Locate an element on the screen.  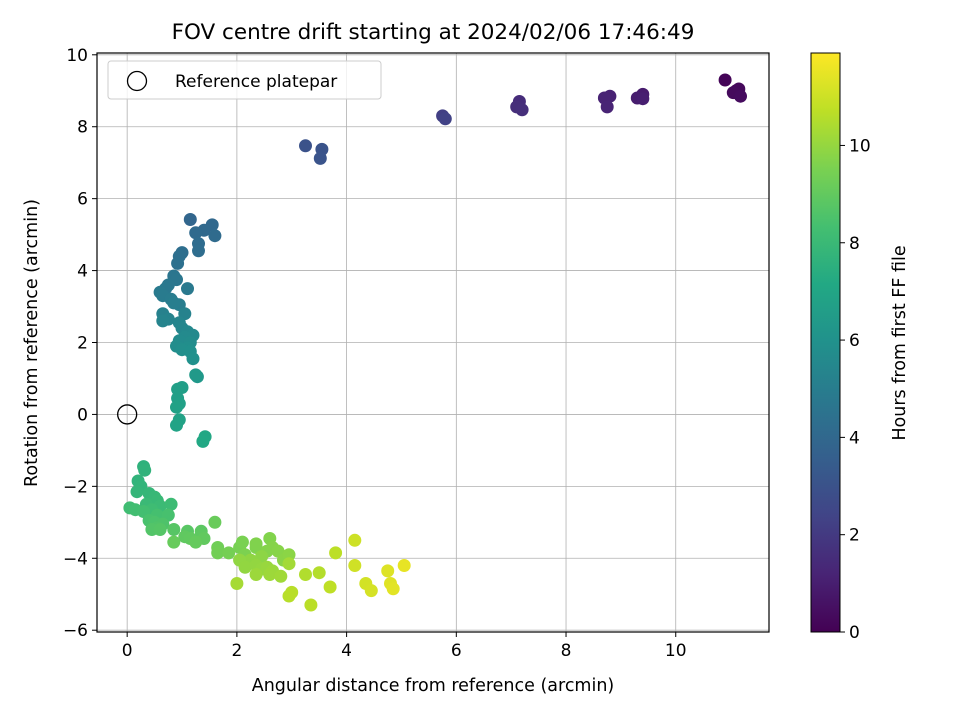
legend: Reference platepar is located at coordinates (244, 80).